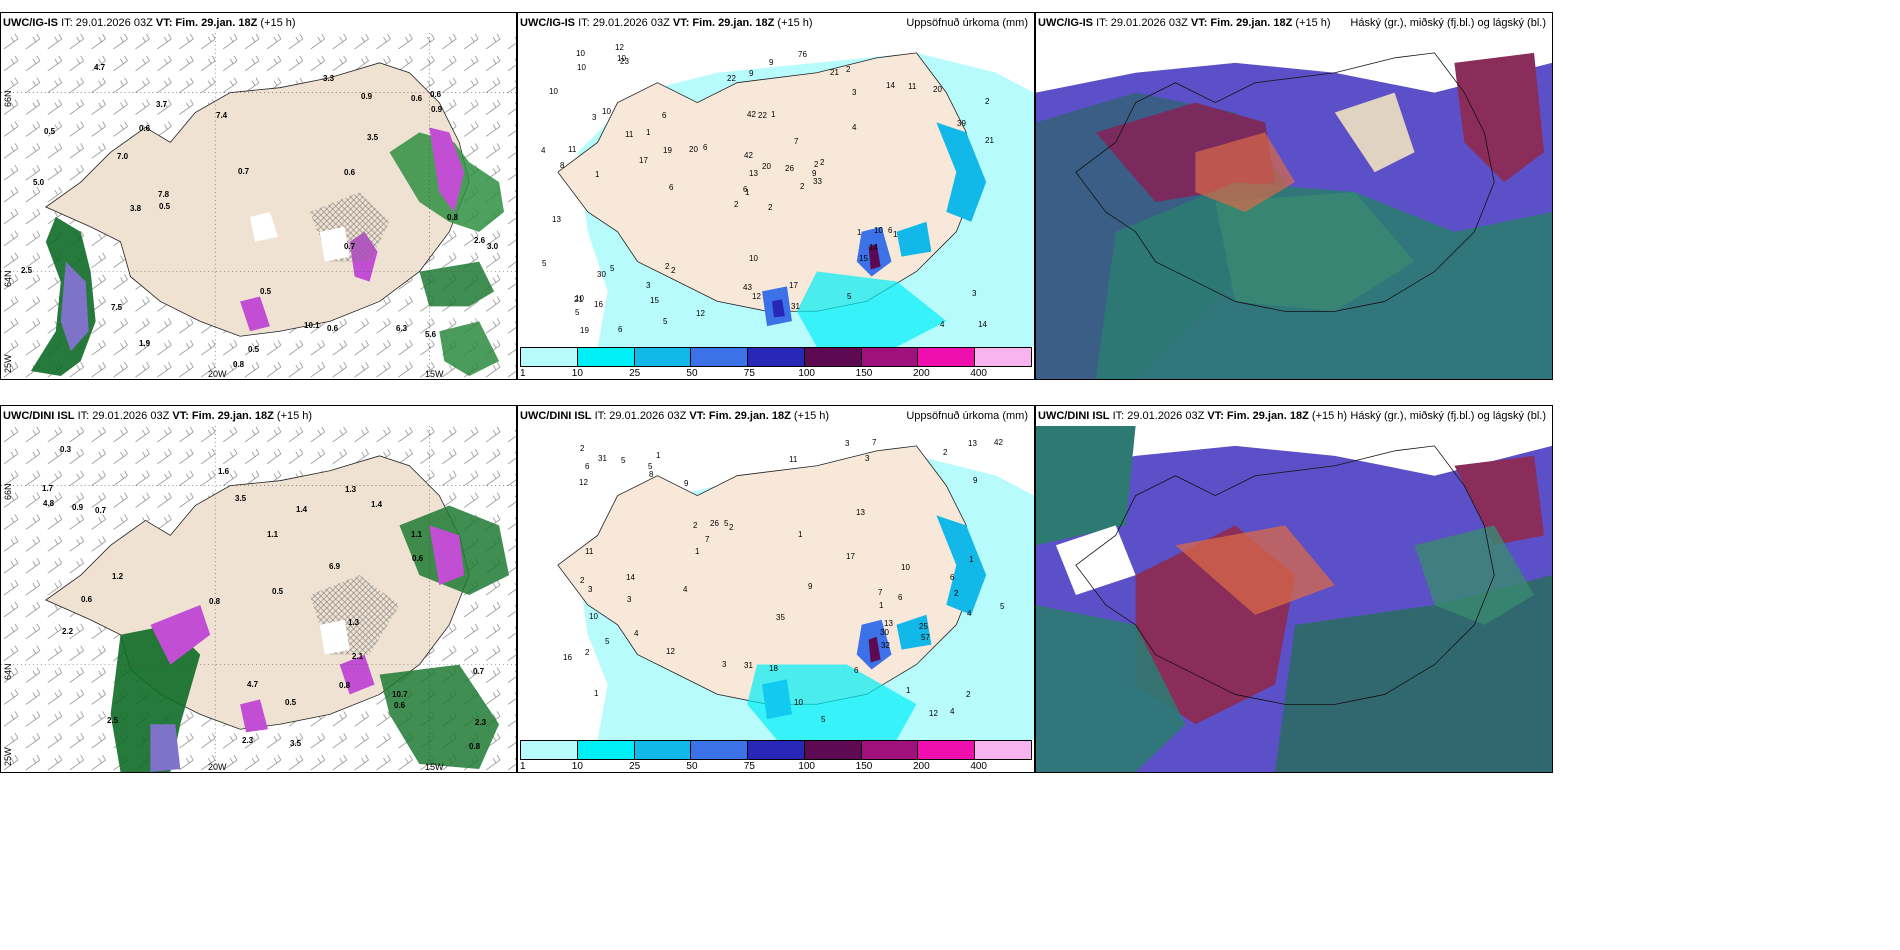  What do you see at coordinates (884, 632) in the screenshot?
I see `value-label: 30` at bounding box center [884, 632].